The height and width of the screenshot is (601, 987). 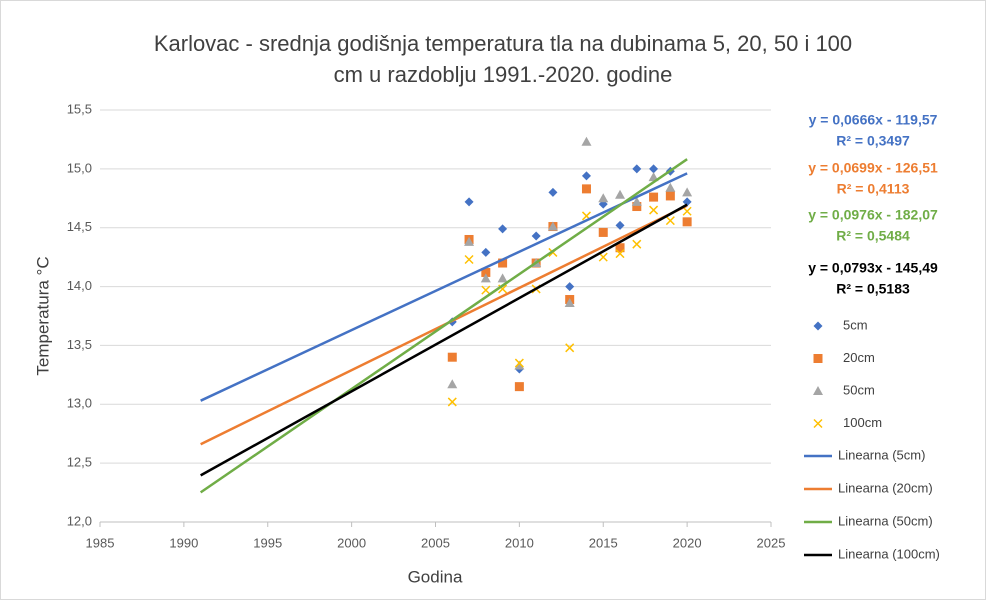 I want to click on y-tick-label: 14,0, so click(x=79, y=285).